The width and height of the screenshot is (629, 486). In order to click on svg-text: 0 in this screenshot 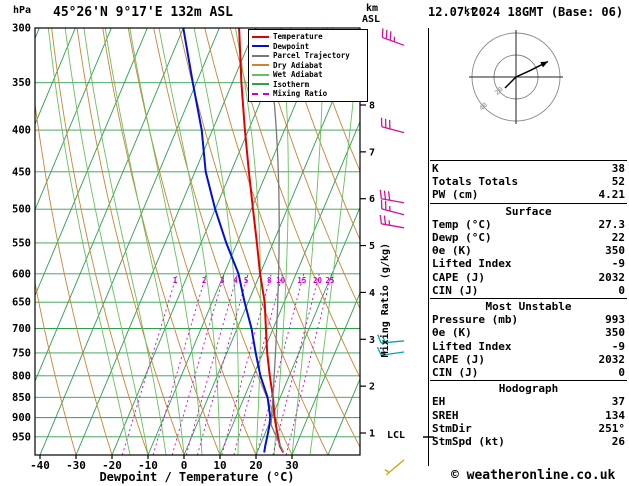, I will do `click(184, 465)`.